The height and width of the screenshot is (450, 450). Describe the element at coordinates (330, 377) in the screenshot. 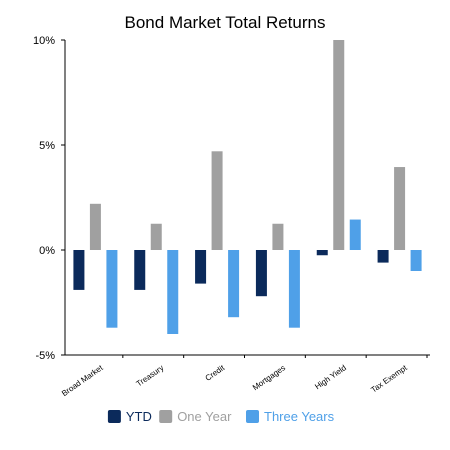

I see `x-tick-label: High Yield` at that location.